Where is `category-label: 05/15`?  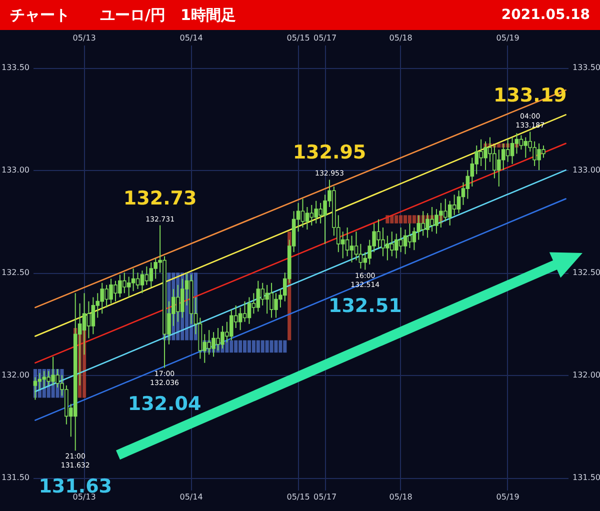
category-label: 05/15 is located at coordinates (298, 38).